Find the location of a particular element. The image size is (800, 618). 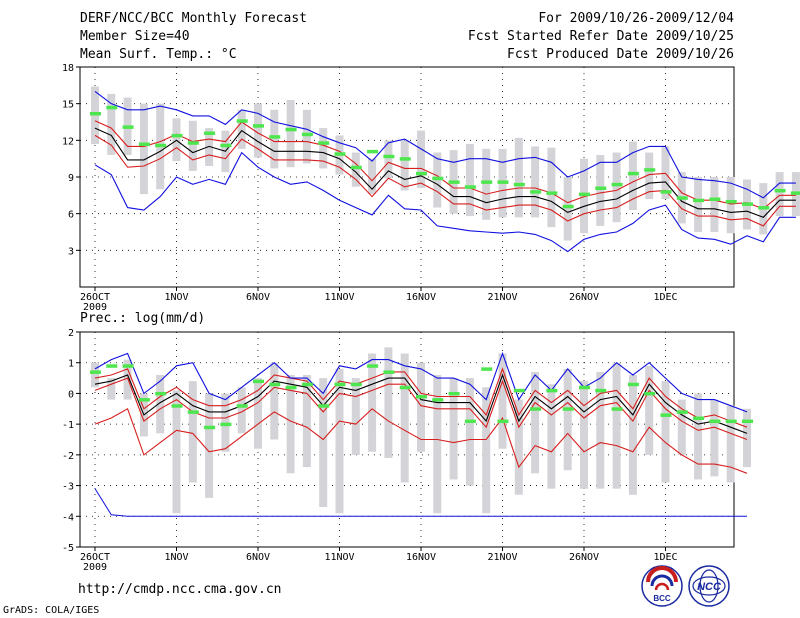

temp-line-mean is located at coordinates (445, 172).